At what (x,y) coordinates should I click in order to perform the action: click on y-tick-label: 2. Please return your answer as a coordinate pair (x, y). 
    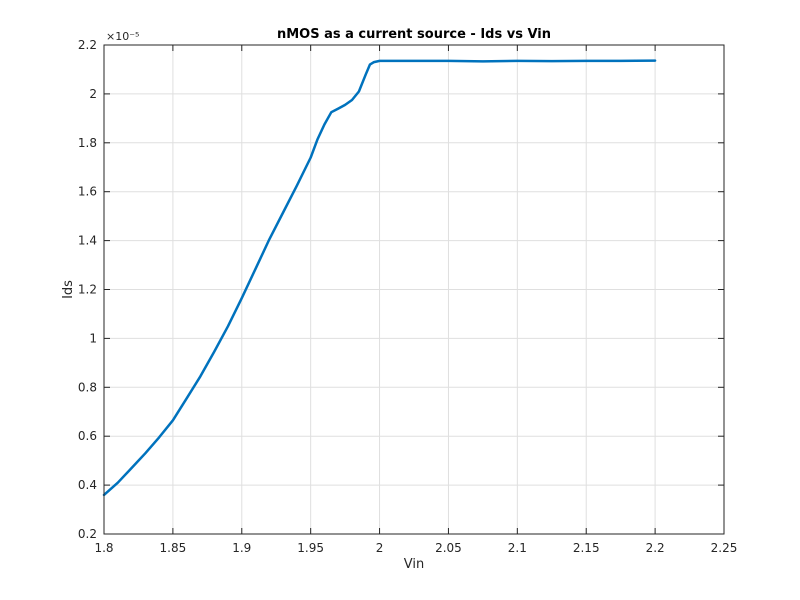
    Looking at the image, I should click on (93, 94).